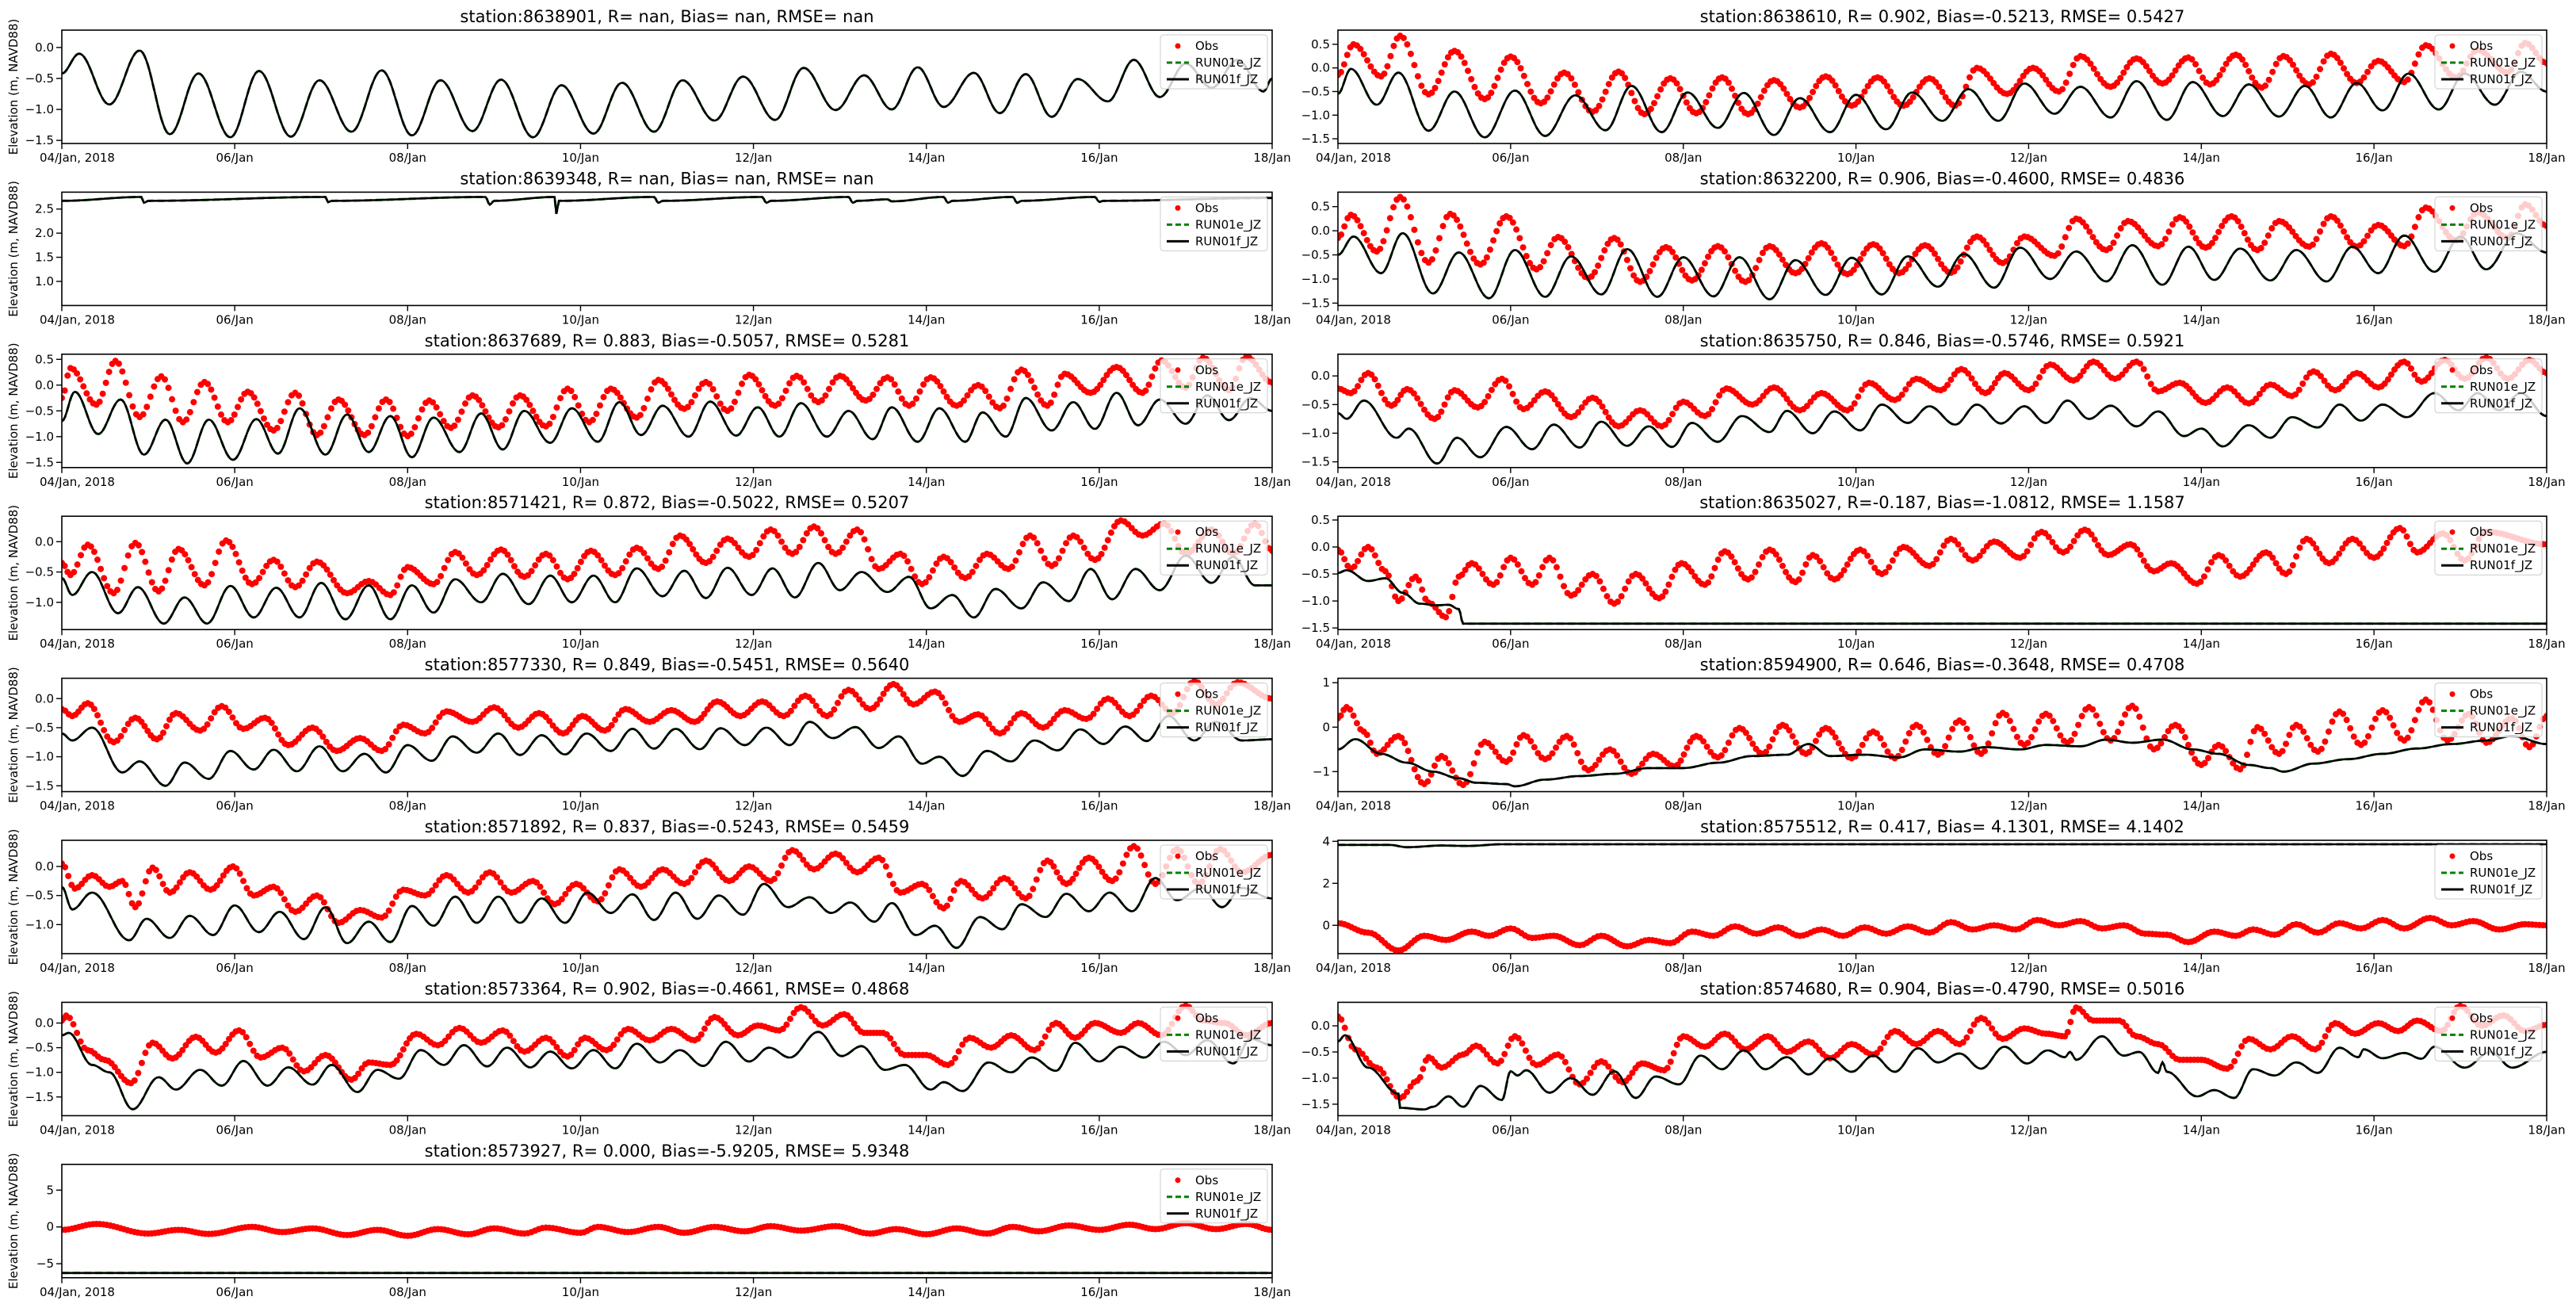 This screenshot has width=2576, height=1308. I want to click on plot-area, so click(1942, 743).